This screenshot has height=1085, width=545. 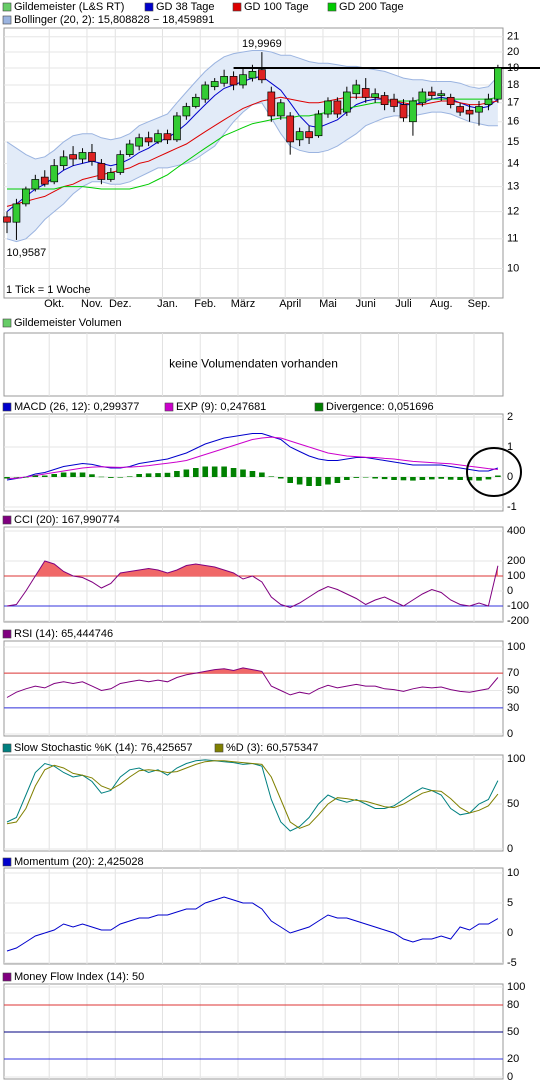 What do you see at coordinates (48, 290) in the screenshot?
I see `note: 1 Tick = 1 Woche` at bounding box center [48, 290].